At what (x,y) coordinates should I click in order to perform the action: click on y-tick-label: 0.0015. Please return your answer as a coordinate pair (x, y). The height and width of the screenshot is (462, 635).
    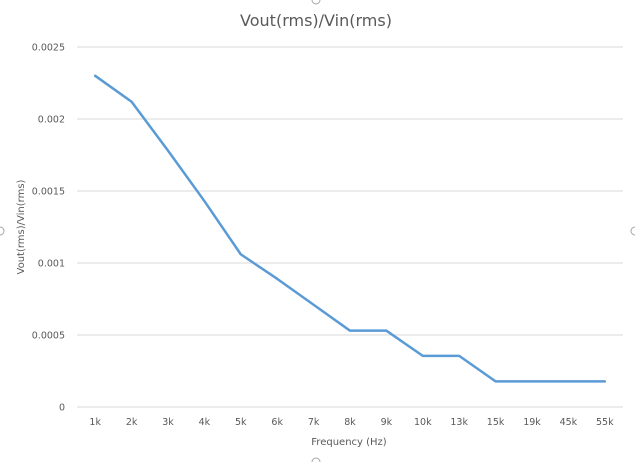
    Looking at the image, I should click on (48, 192).